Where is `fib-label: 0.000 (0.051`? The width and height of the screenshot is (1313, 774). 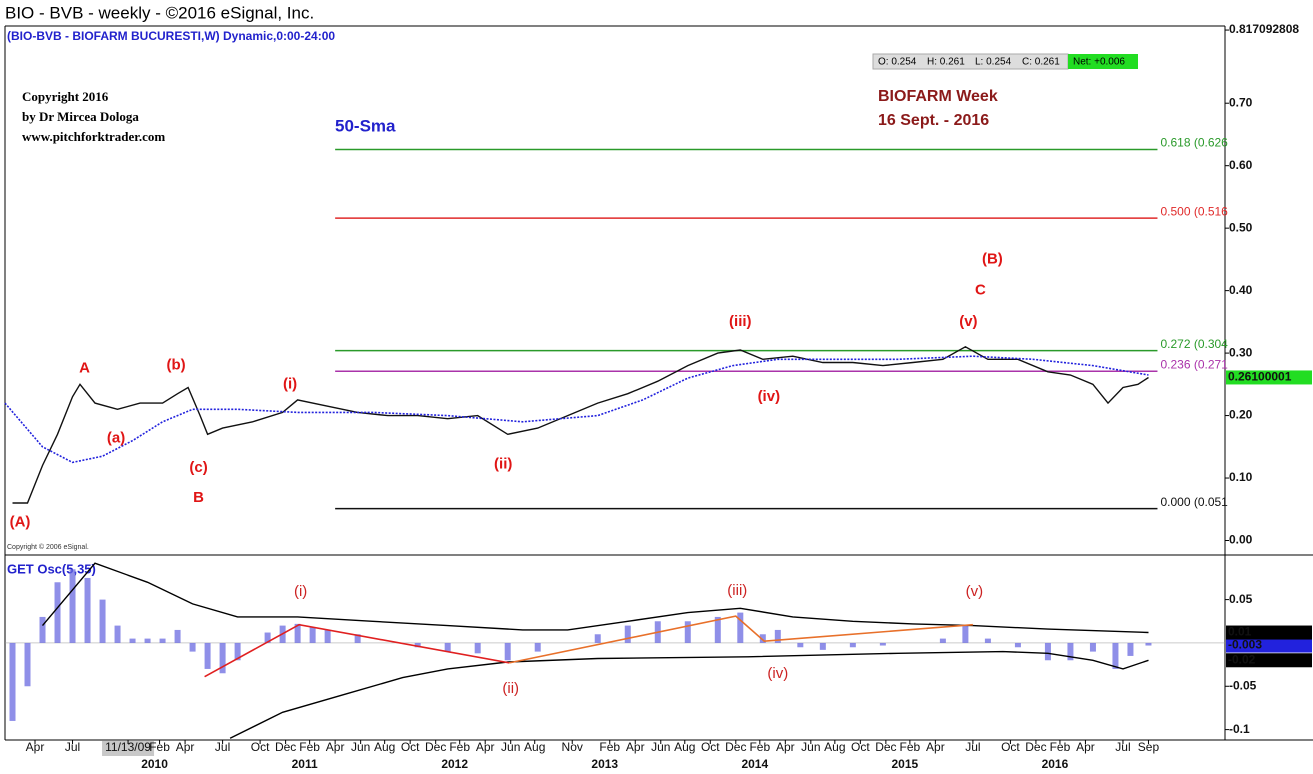 fib-label: 0.000 (0.051 is located at coordinates (1194, 502).